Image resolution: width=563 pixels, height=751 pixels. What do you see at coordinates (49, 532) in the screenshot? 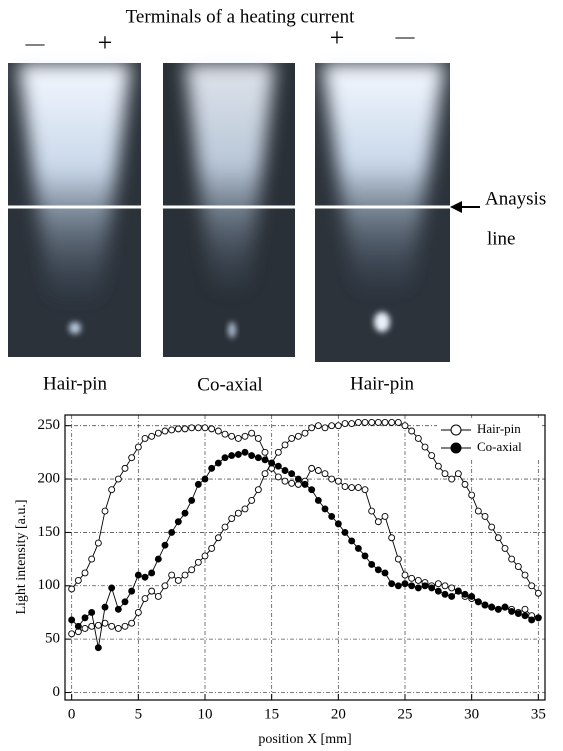
I see `y-tick-label: 150` at bounding box center [49, 532].